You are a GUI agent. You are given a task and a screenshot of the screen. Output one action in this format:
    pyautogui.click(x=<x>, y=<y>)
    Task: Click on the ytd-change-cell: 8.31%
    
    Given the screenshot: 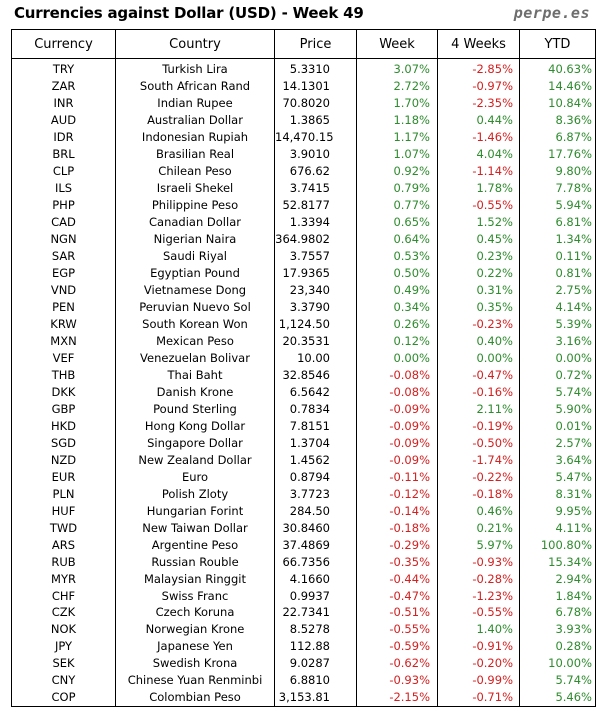 What is the action you would take?
    pyautogui.click(x=557, y=494)
    